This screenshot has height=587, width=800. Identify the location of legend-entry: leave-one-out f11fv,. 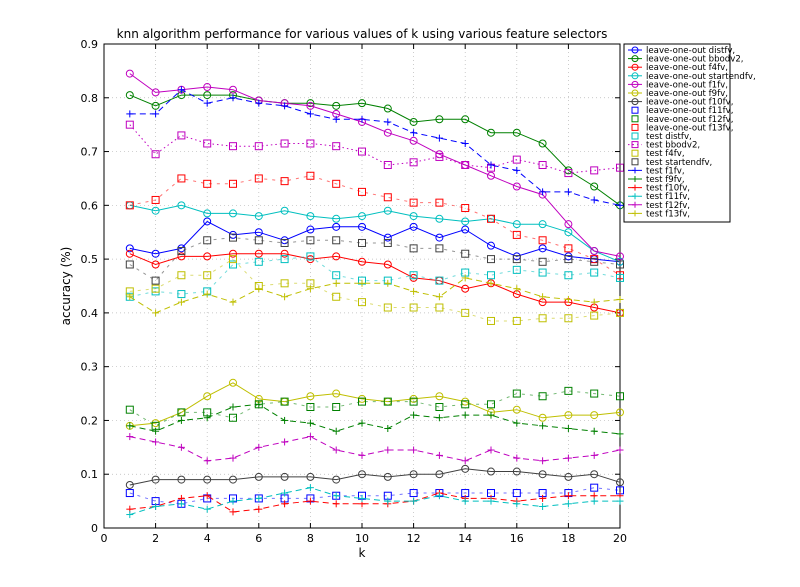
(682, 111).